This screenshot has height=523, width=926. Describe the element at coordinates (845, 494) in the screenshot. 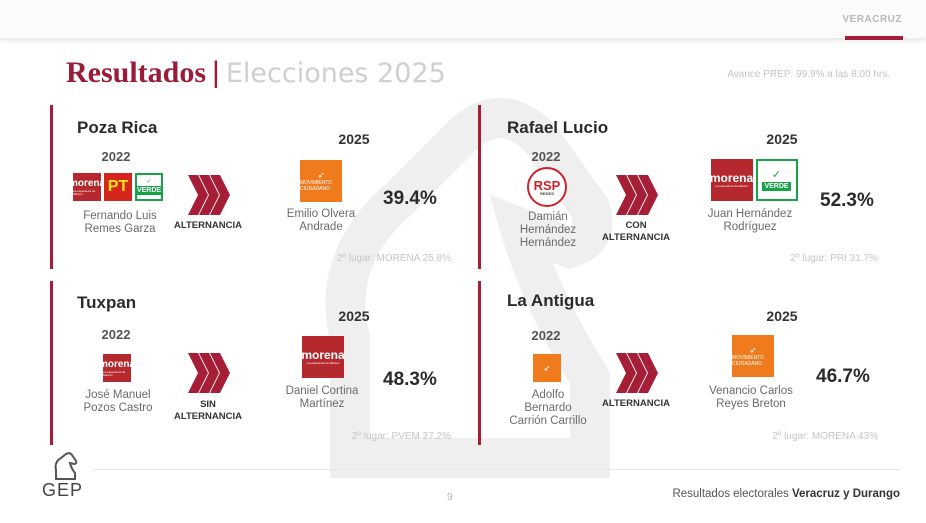

I see `footer-text-bold: Veracruz y Durango` at that location.